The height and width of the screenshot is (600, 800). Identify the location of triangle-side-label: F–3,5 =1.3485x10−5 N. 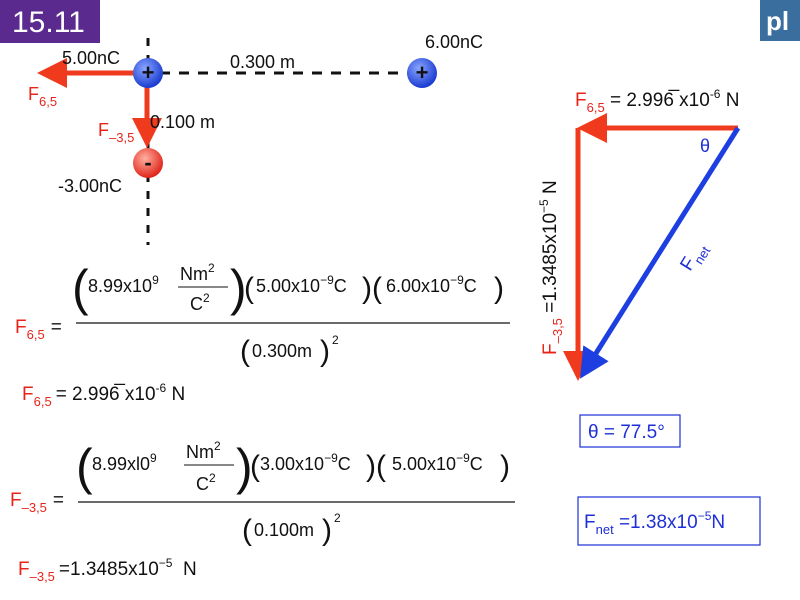
(551, 267).